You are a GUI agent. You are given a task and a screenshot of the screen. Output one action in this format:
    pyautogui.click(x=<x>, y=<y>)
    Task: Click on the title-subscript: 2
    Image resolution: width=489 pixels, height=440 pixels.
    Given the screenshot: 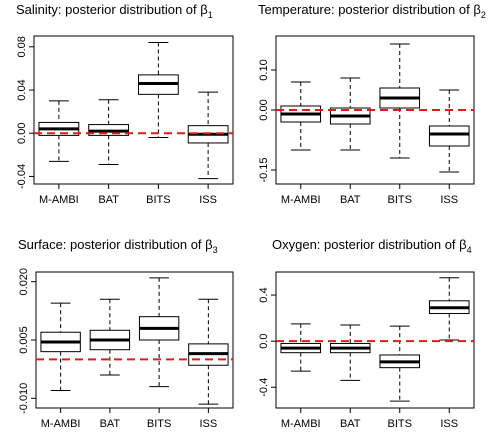 What is the action you would take?
    pyautogui.click(x=483, y=15)
    